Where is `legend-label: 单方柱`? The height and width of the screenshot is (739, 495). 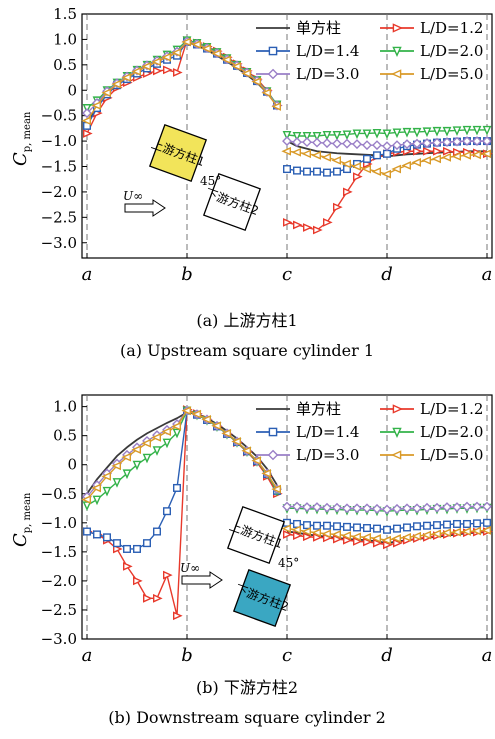 legend-label: 单方柱 is located at coordinates (318, 28).